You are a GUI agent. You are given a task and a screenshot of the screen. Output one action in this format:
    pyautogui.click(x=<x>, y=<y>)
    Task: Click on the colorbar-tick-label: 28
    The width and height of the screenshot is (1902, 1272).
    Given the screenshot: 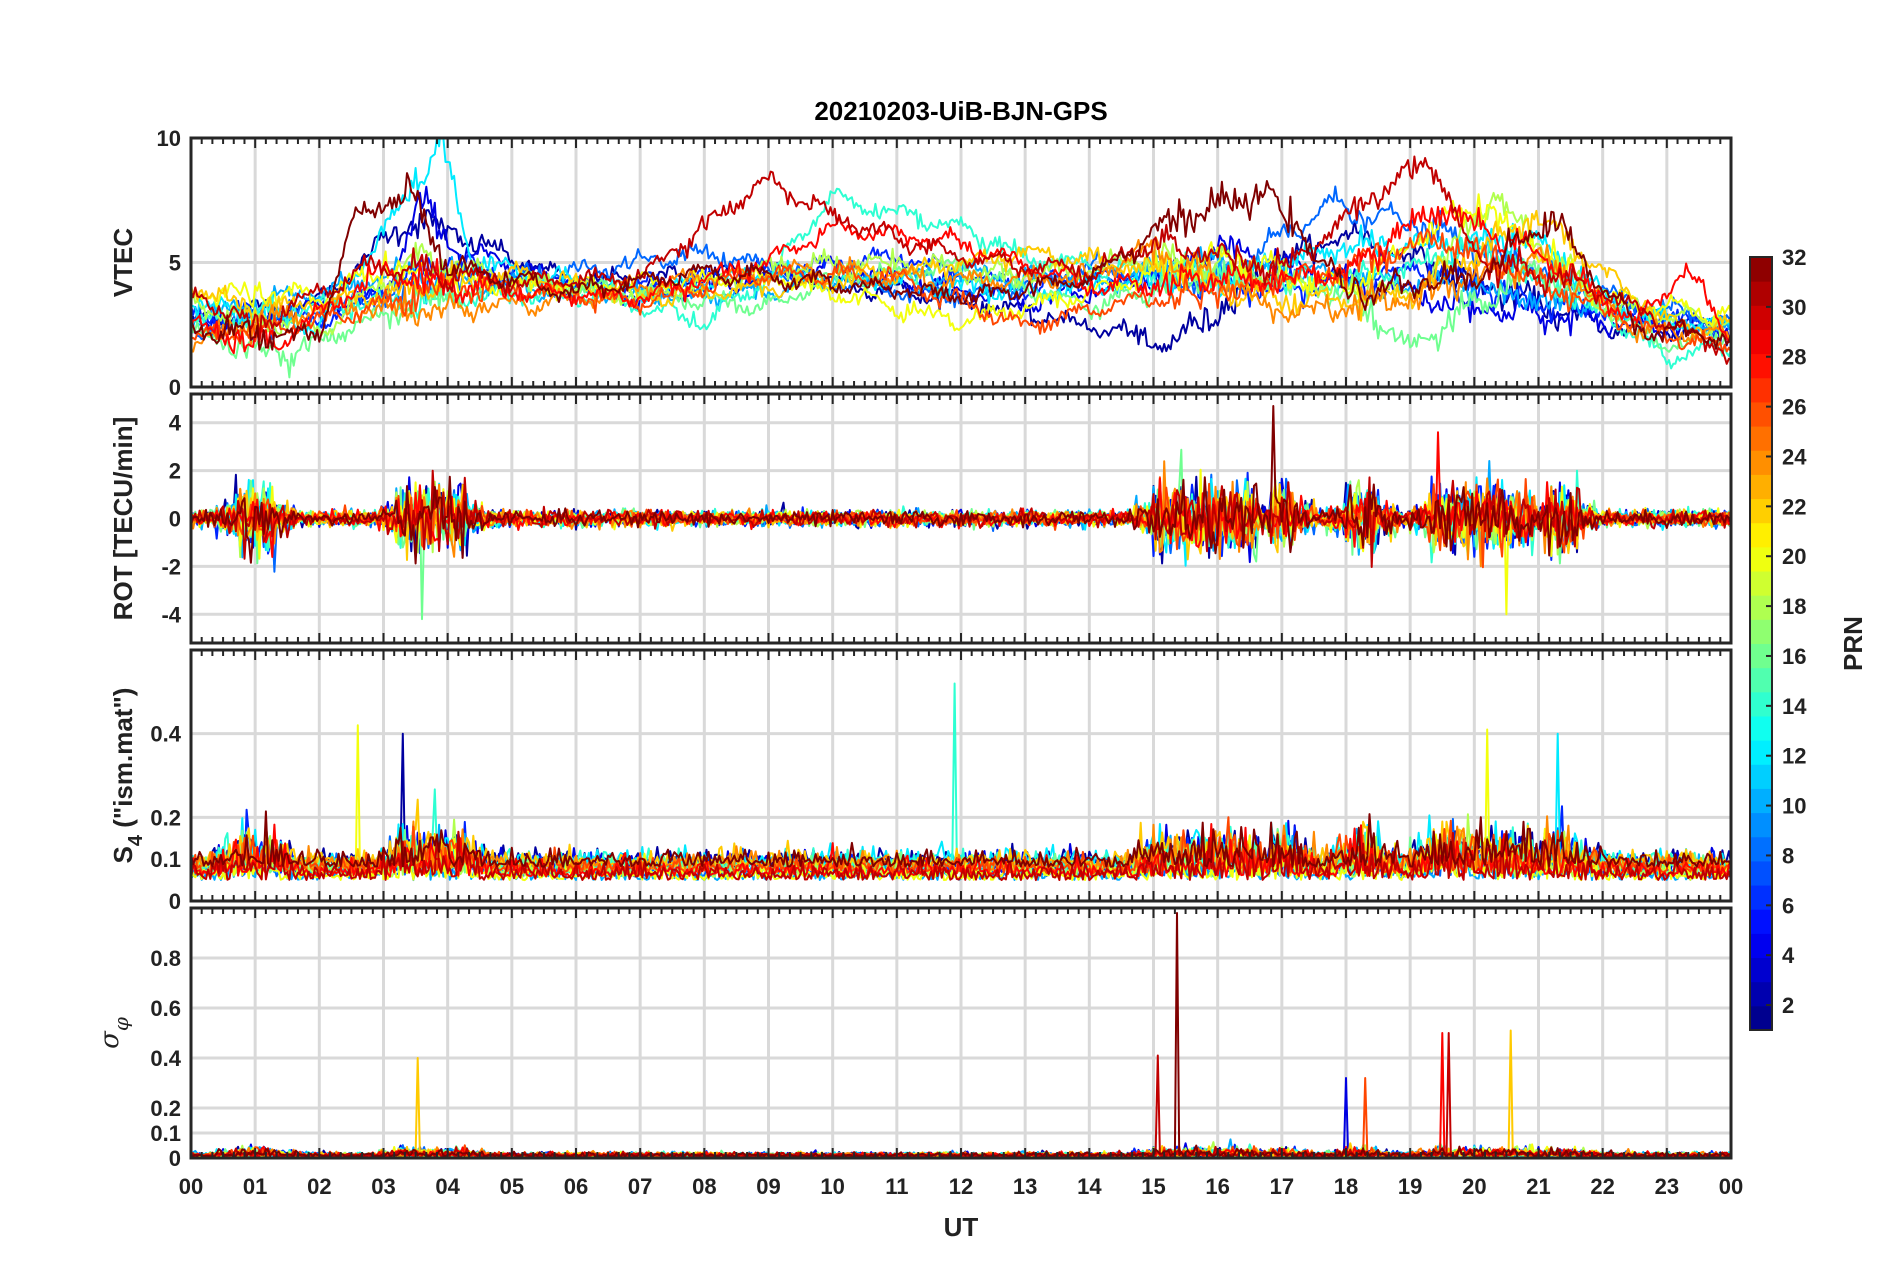 What is the action you would take?
    pyautogui.click(x=1794, y=357)
    